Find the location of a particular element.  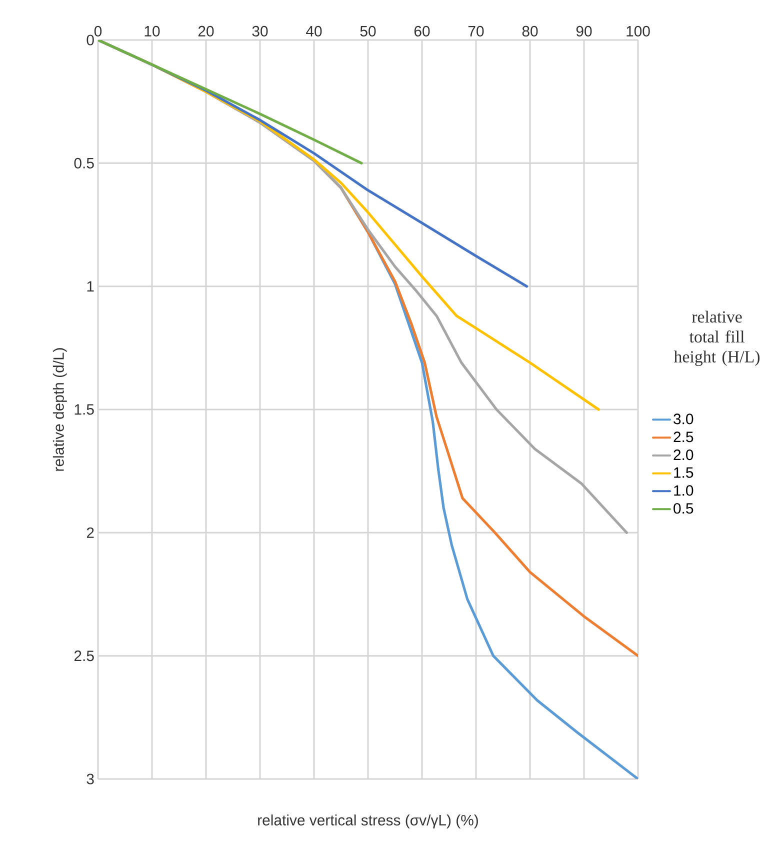

x-tick-label: 60 is located at coordinates (422, 31).